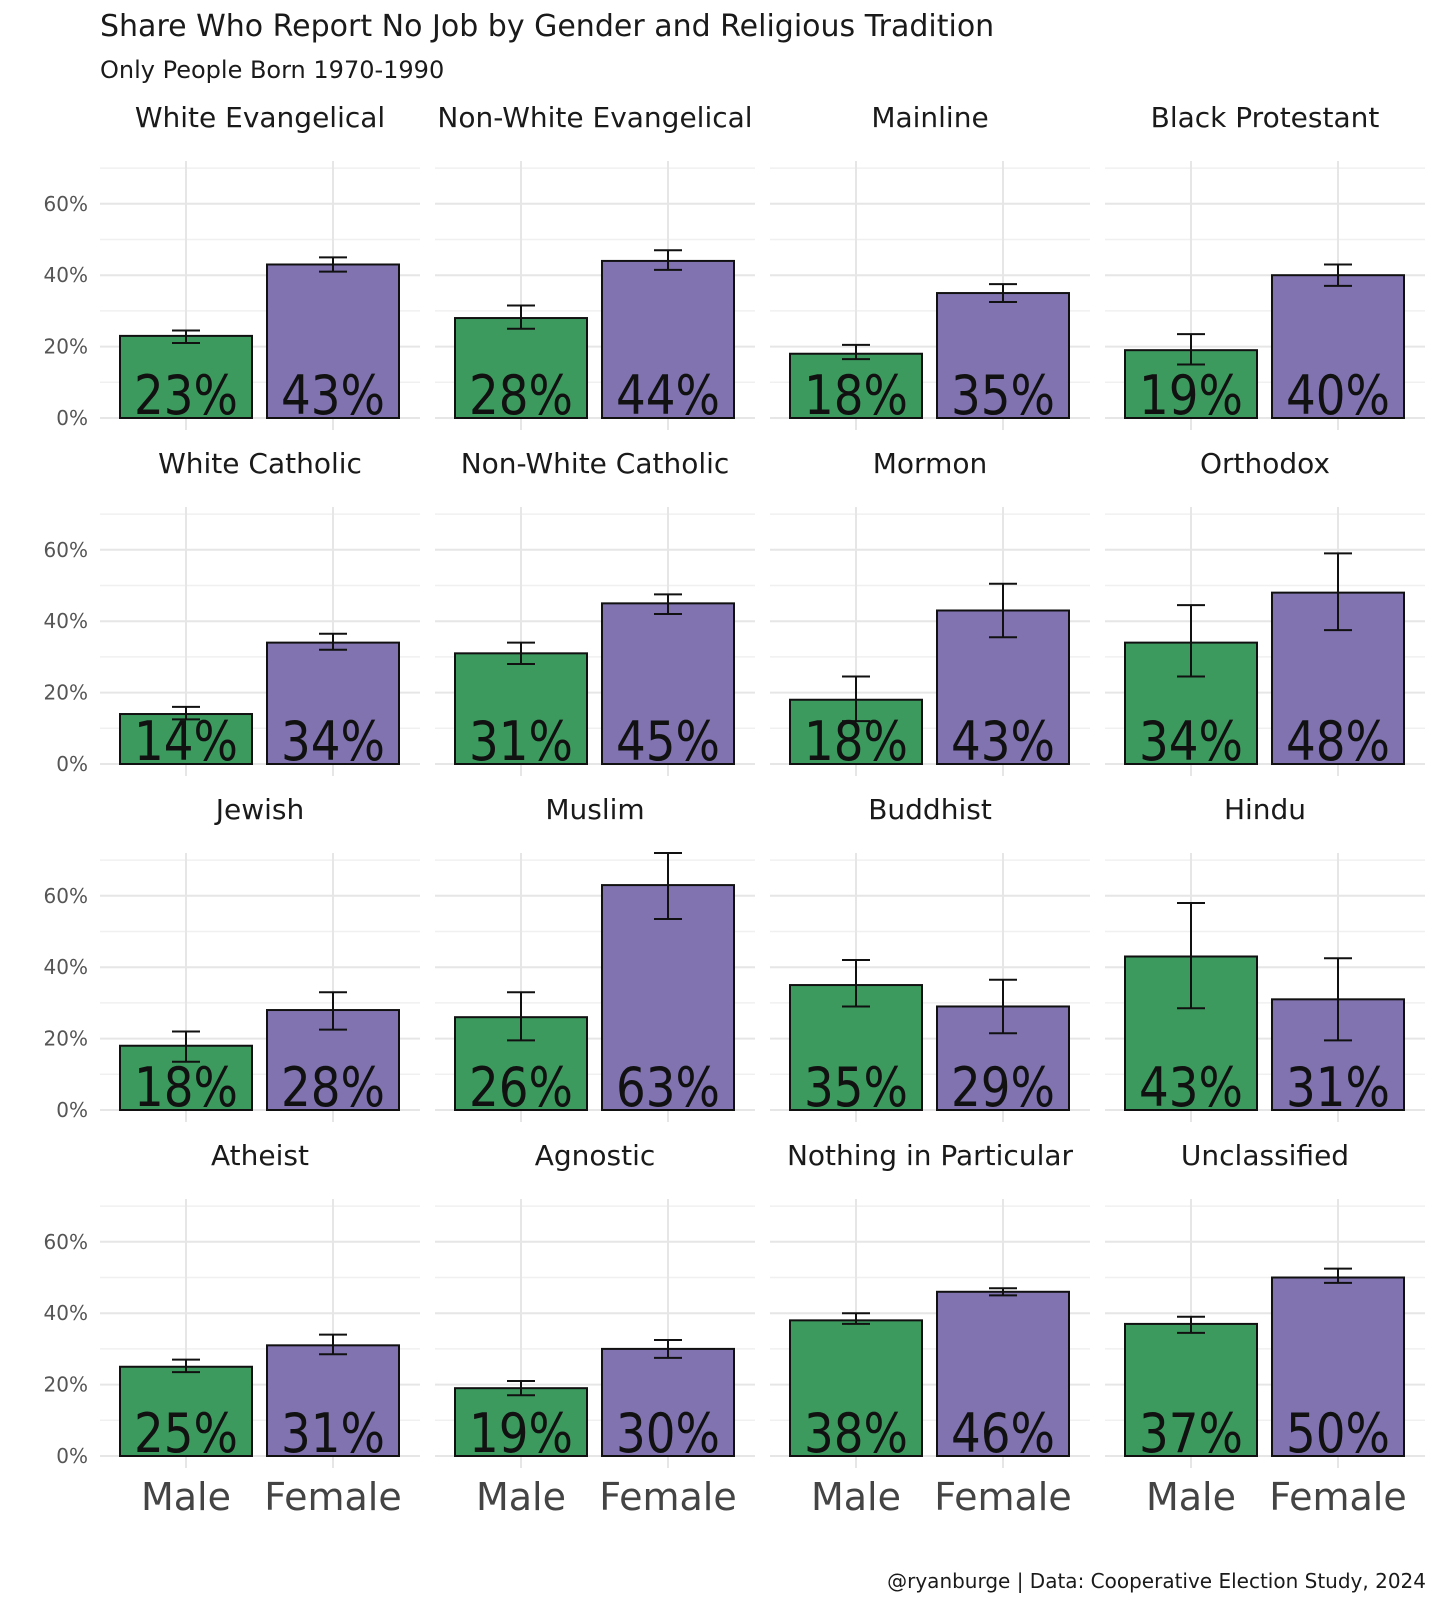  What do you see at coordinates (333, 1087) in the screenshot?
I see `bar-value-label: 28%` at bounding box center [333, 1087].